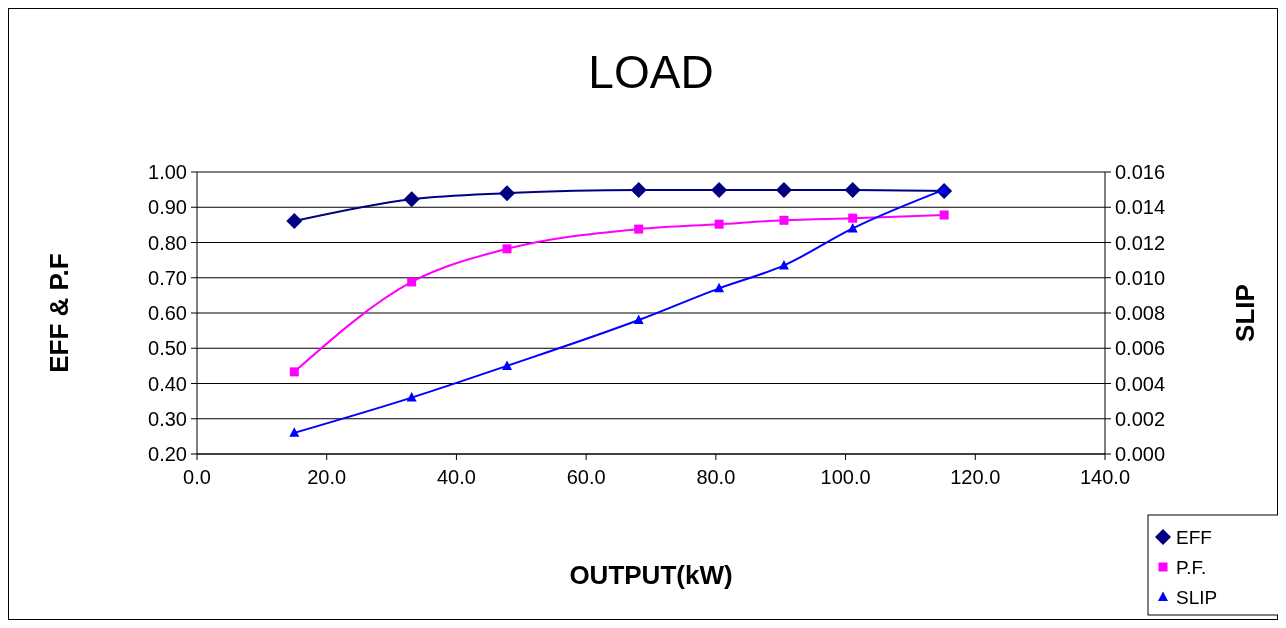 Image resolution: width=1286 pixels, height=628 pixels. Describe the element at coordinates (167, 418) in the screenshot. I see `y-tick-label: 0.30` at that location.